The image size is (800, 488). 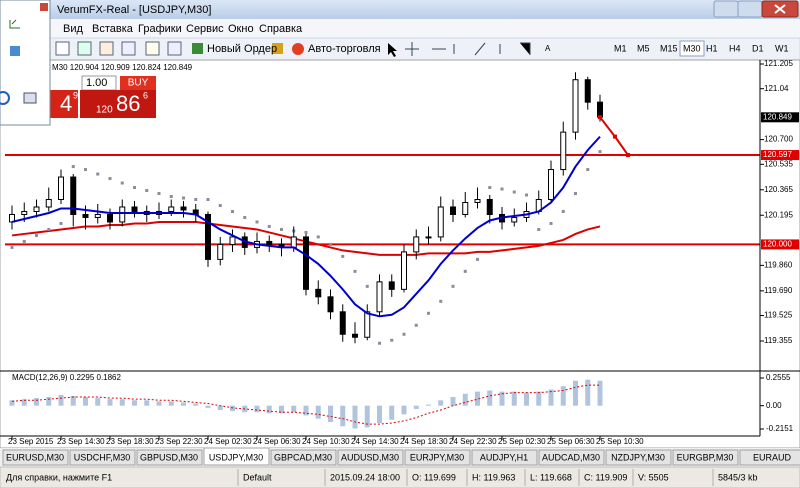 What do you see at coordinates (620, 48) in the screenshot?
I see `timeframe-button: M1` at bounding box center [620, 48].